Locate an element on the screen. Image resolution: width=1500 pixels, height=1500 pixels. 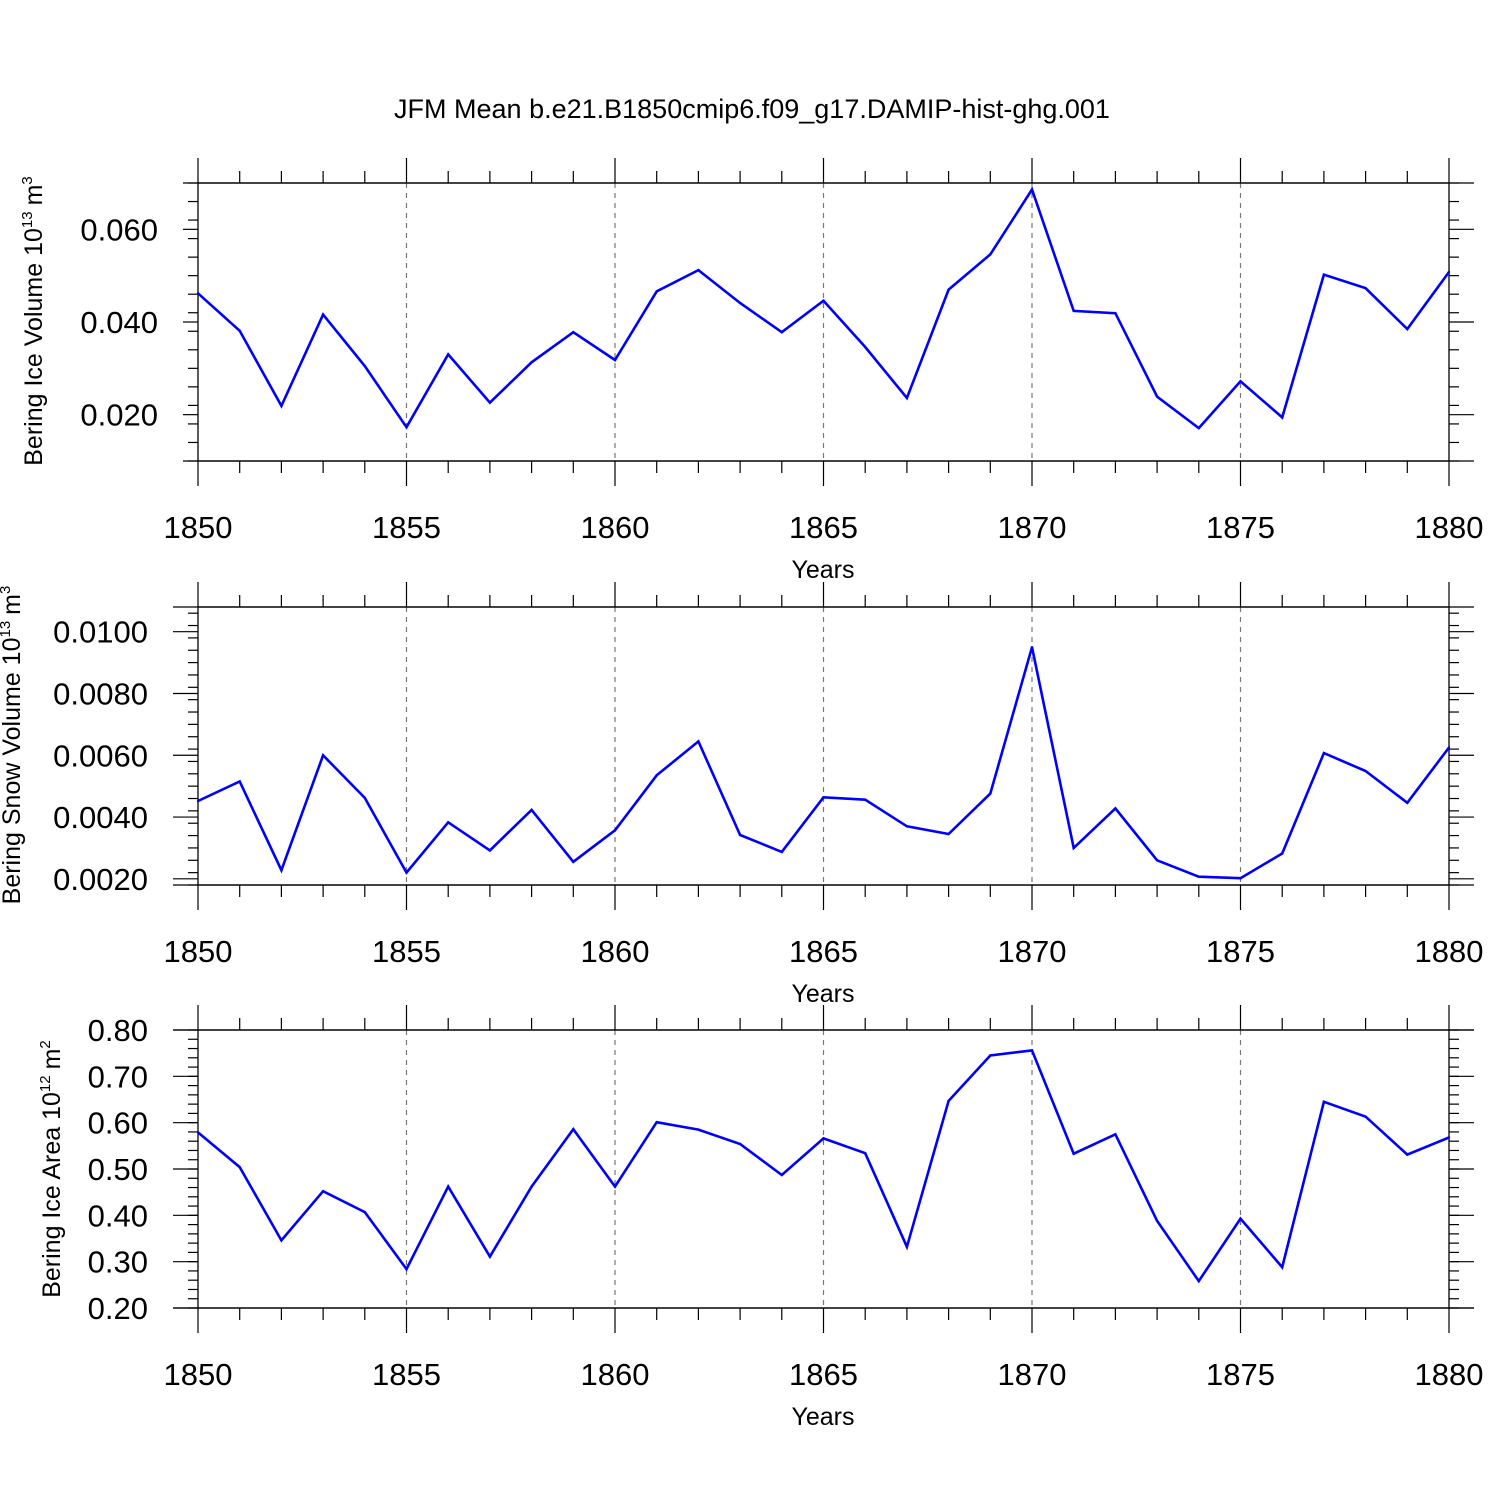
y-tick-label: 0.80 is located at coordinates (118, 1030).